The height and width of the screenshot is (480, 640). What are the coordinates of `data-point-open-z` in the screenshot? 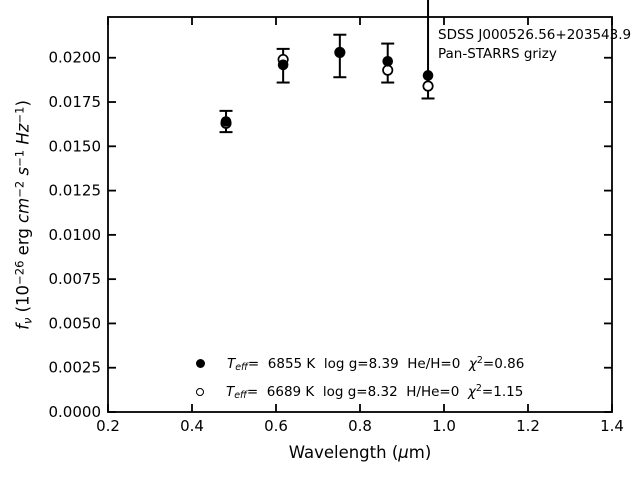 It's located at (388, 70).